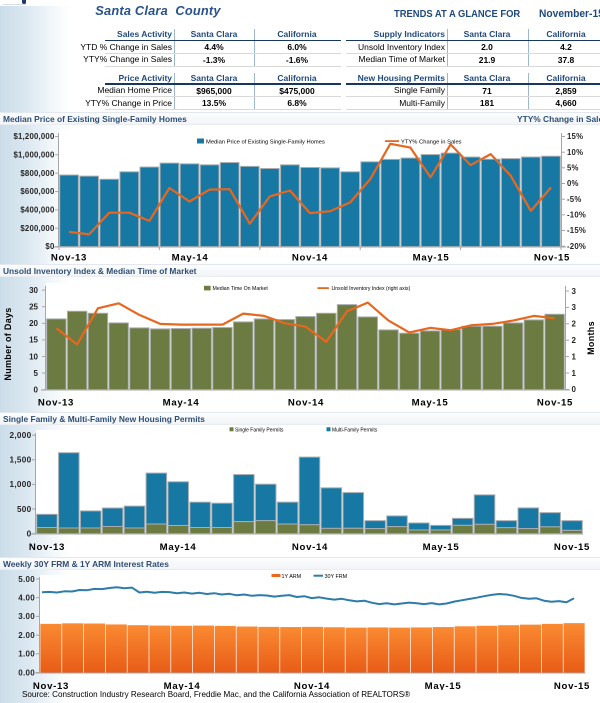 This screenshot has height=703, width=600. Describe the element at coordinates (50, 246) in the screenshot. I see `svg-text: $0` at that location.